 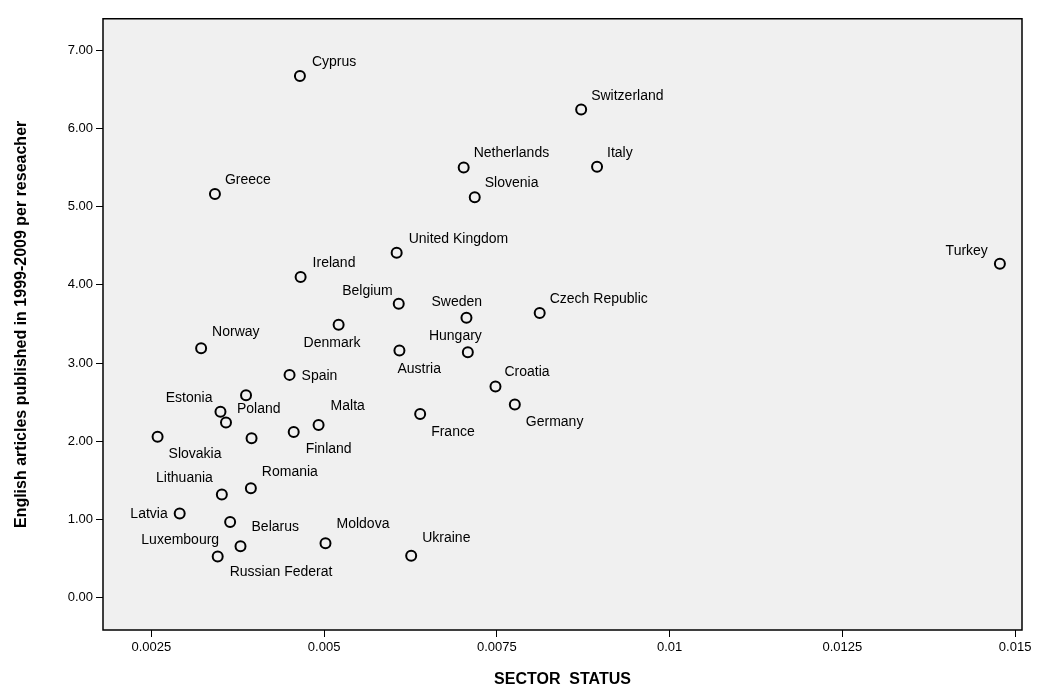 What do you see at coordinates (258, 407) in the screenshot?
I see `annotation: Poland` at bounding box center [258, 407].